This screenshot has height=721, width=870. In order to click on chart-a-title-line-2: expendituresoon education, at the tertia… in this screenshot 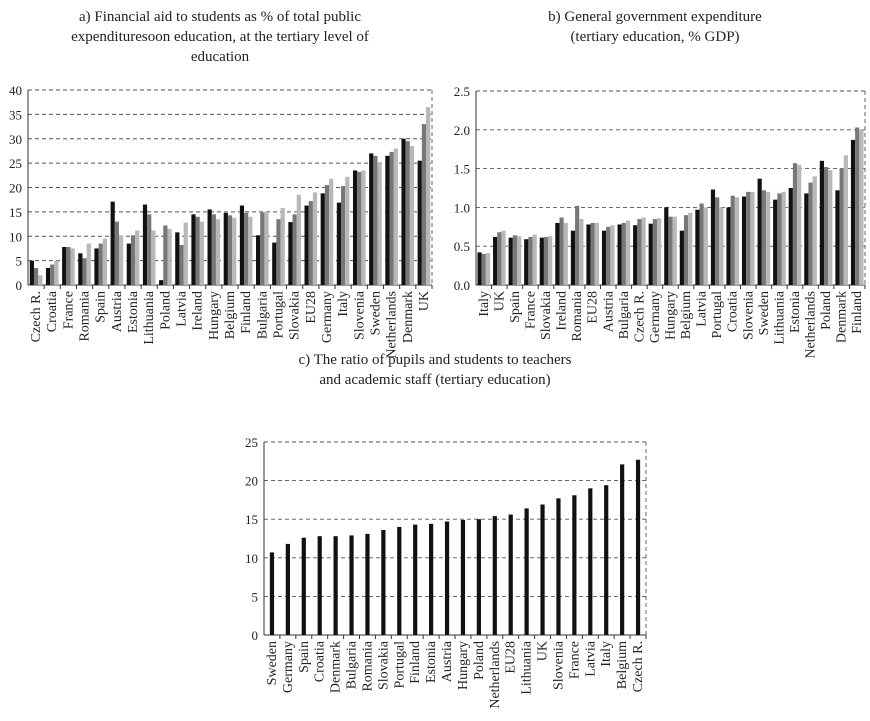, I will do `click(220, 37)`.